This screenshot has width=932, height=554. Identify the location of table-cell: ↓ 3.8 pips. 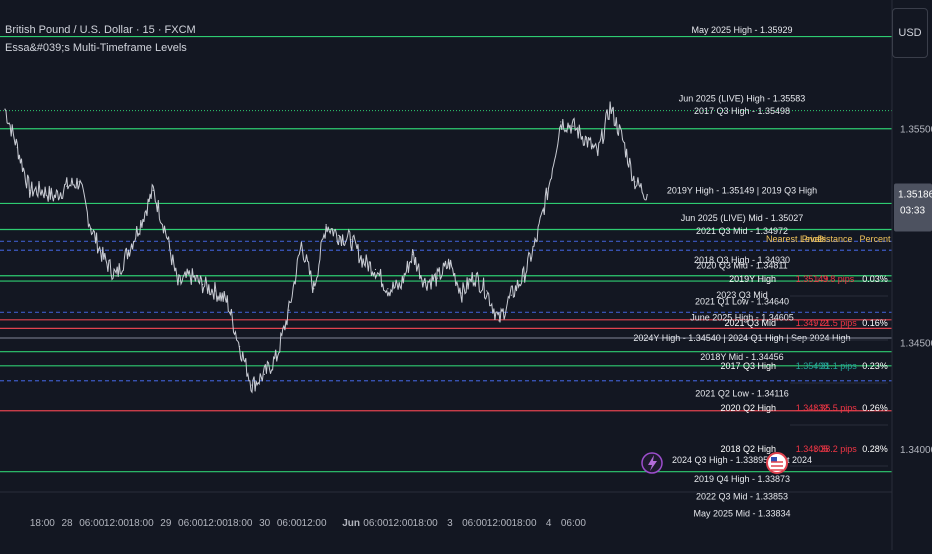
(835, 279).